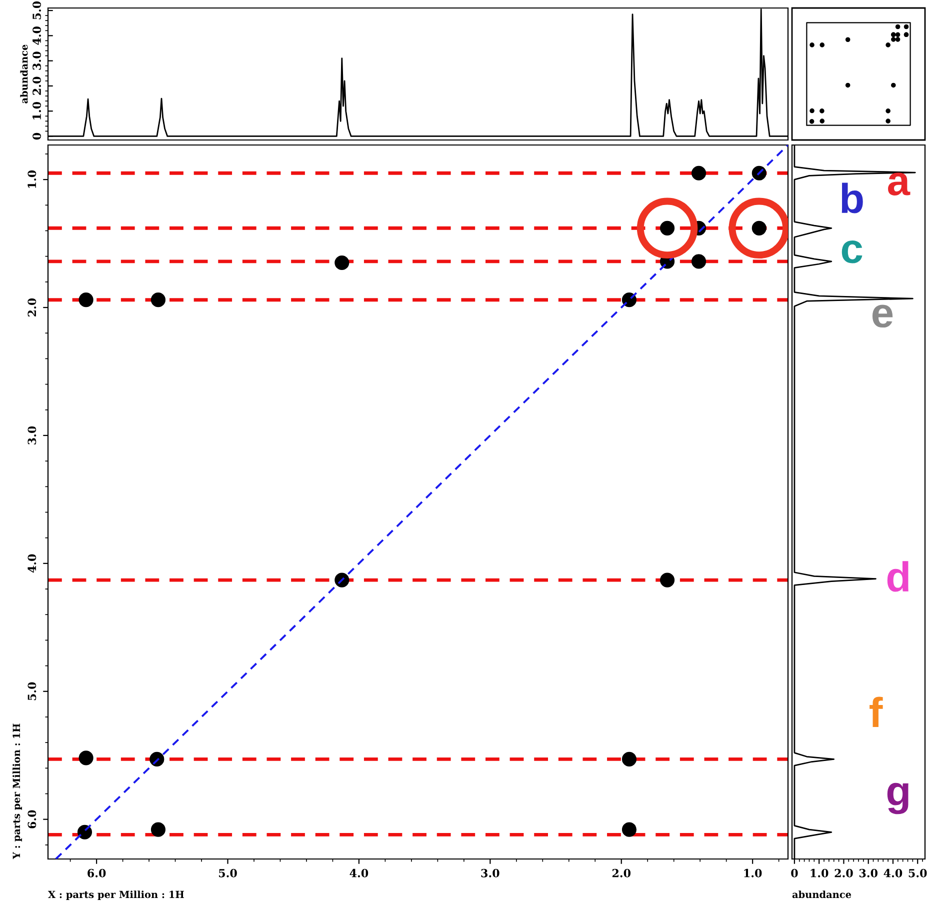 The height and width of the screenshot is (911, 930). Describe the element at coordinates (852, 252) in the screenshot. I see `annotation: c` at that location.